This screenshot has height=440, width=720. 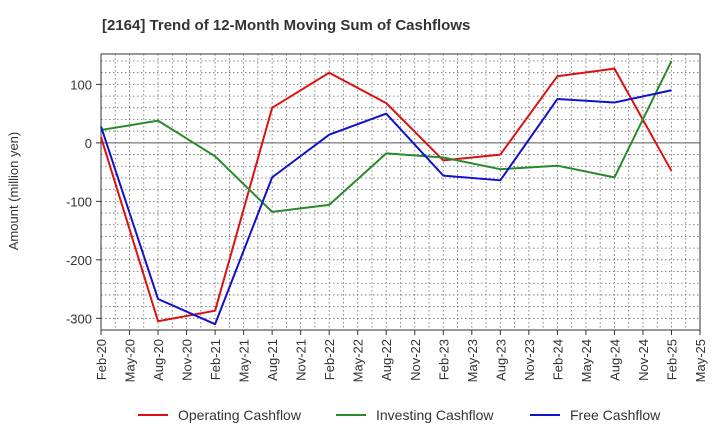 What do you see at coordinates (158, 360) in the screenshot?
I see `x-tick-label: Aug-20` at bounding box center [158, 360].